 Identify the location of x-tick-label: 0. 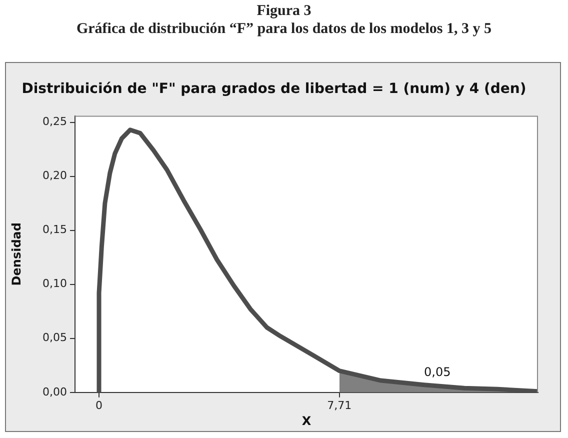
(99, 405).